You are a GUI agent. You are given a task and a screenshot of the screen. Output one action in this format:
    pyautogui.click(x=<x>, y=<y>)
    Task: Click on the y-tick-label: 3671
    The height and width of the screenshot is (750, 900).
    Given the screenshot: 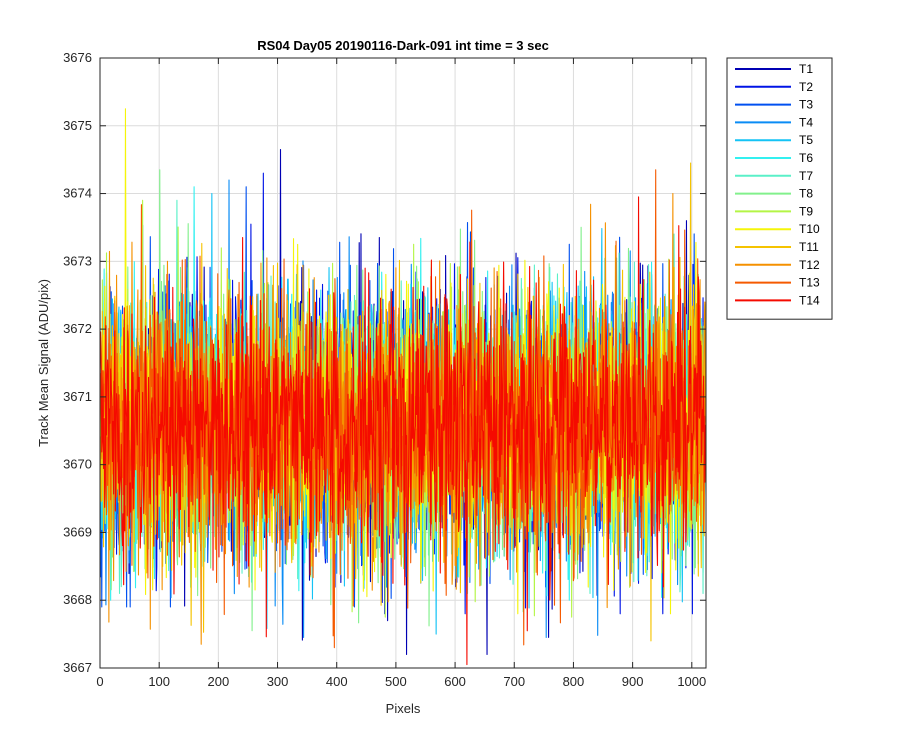 What is the action you would take?
    pyautogui.click(x=77, y=396)
    